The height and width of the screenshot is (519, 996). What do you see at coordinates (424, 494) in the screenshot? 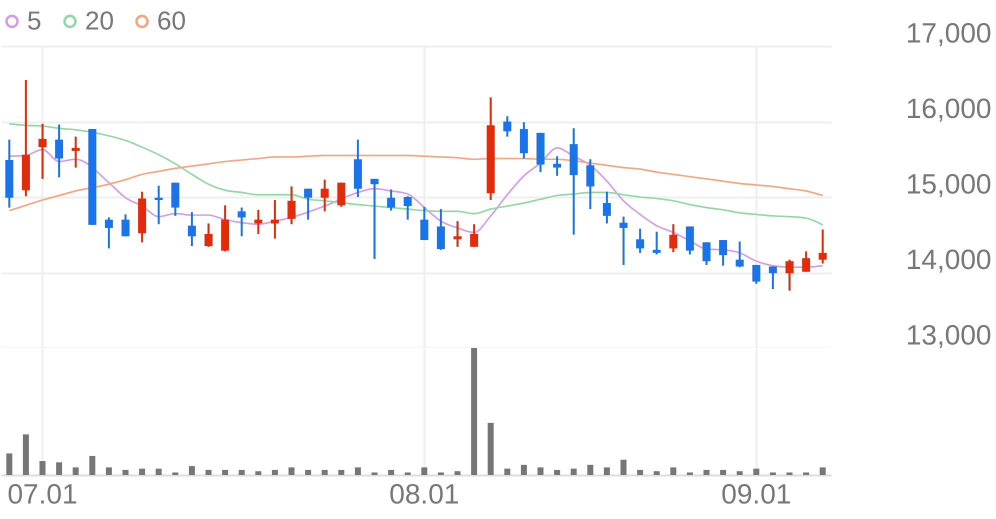
I see `x-tick-label: 08.01` at bounding box center [424, 494].